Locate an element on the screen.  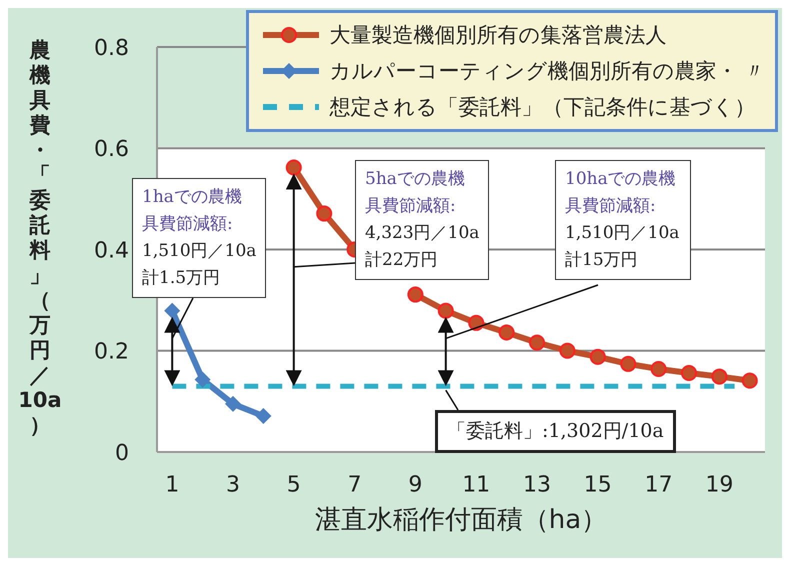
x-tick-label: 9 is located at coordinates (415, 485).